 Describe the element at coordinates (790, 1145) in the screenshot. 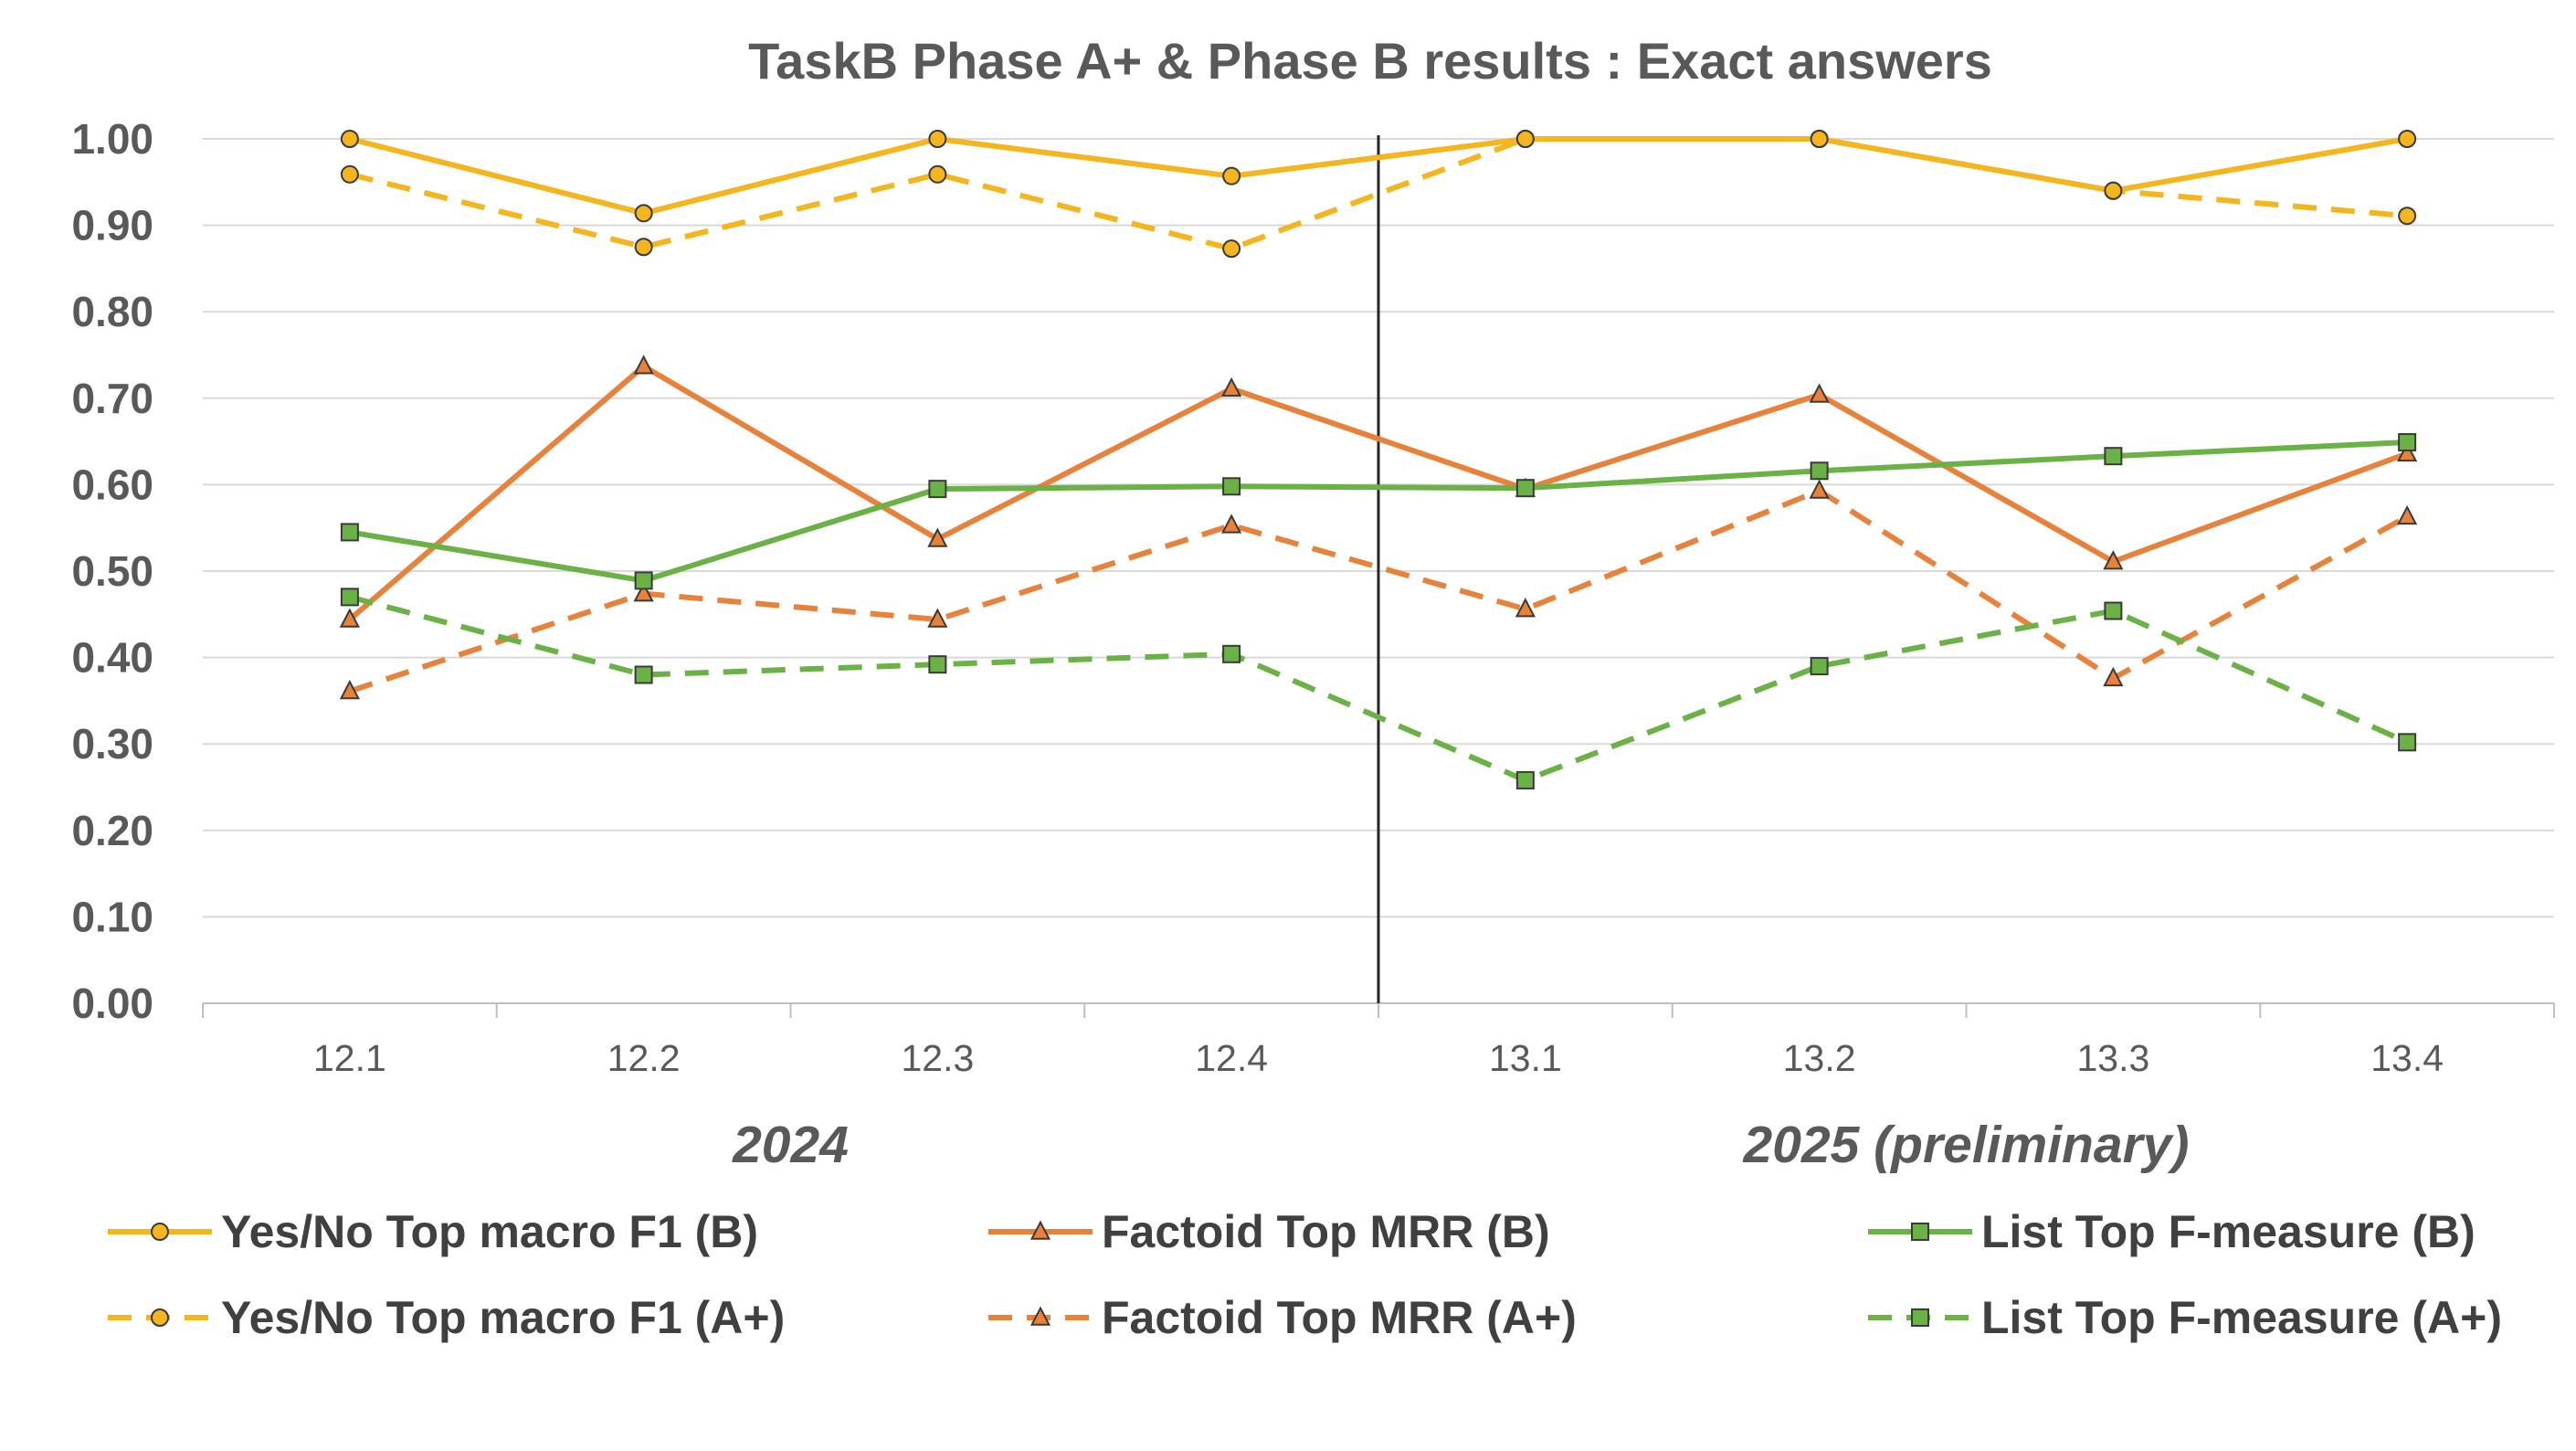

I see `x-group-label: 2024` at that location.